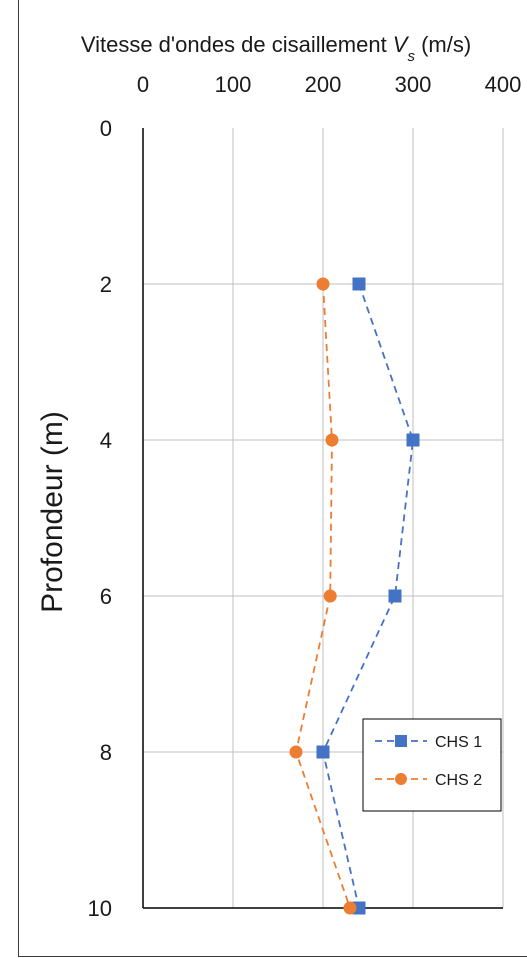 The height and width of the screenshot is (958, 527). What do you see at coordinates (401, 44) in the screenshot?
I see `title-var: V` at bounding box center [401, 44].